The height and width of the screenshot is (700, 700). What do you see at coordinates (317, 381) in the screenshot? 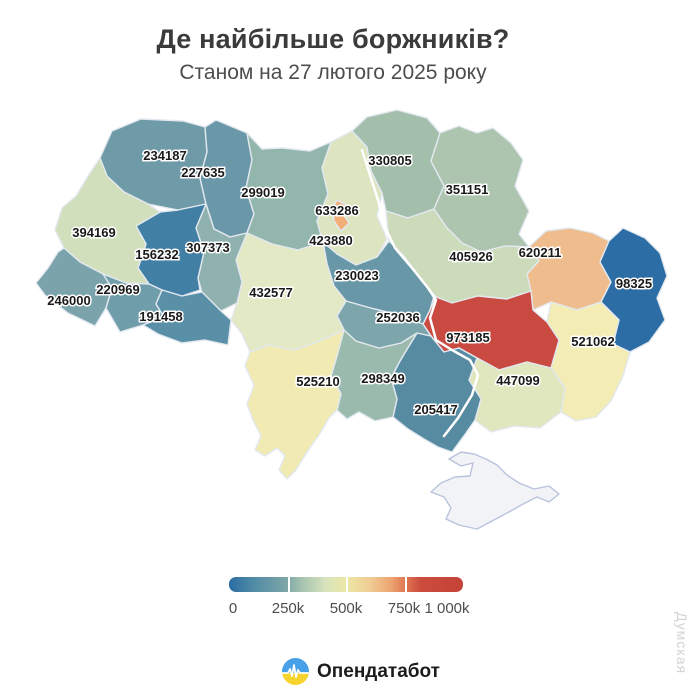
I see `region-value-odesa: 525210` at bounding box center [317, 381].